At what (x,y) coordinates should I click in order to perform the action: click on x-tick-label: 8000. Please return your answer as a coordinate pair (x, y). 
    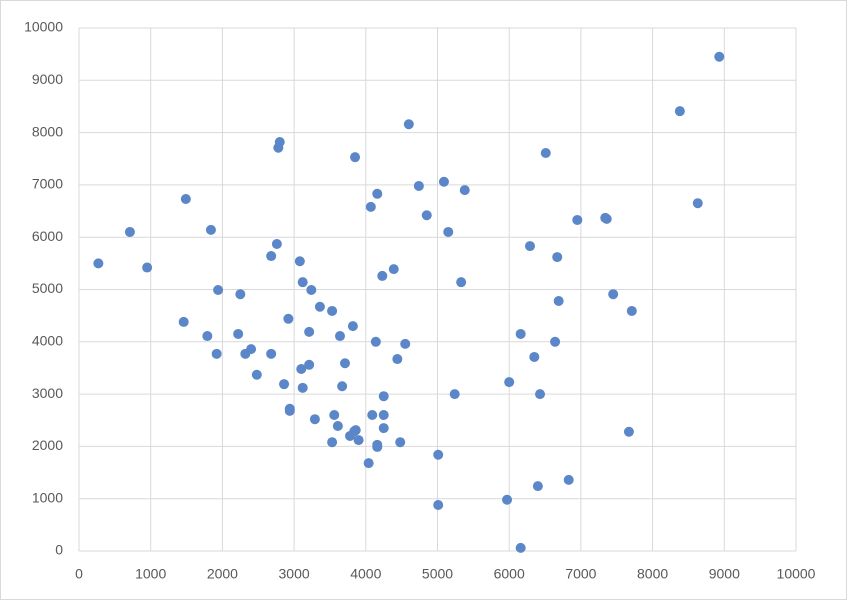
    Looking at the image, I should click on (652, 574).